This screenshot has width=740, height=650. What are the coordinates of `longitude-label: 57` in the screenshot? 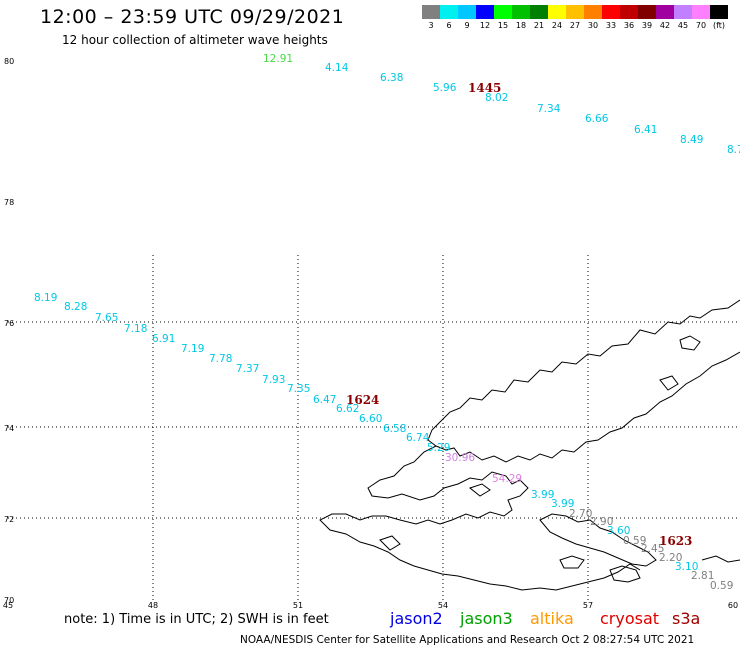 It's located at (588, 605).